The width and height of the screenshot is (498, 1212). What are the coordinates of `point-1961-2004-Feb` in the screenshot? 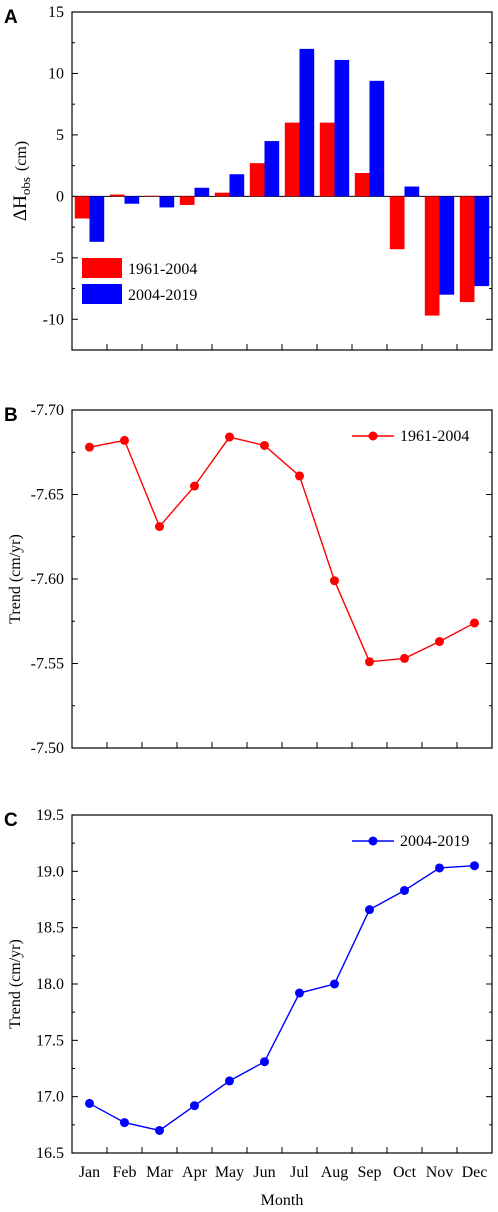 It's located at (124, 440).